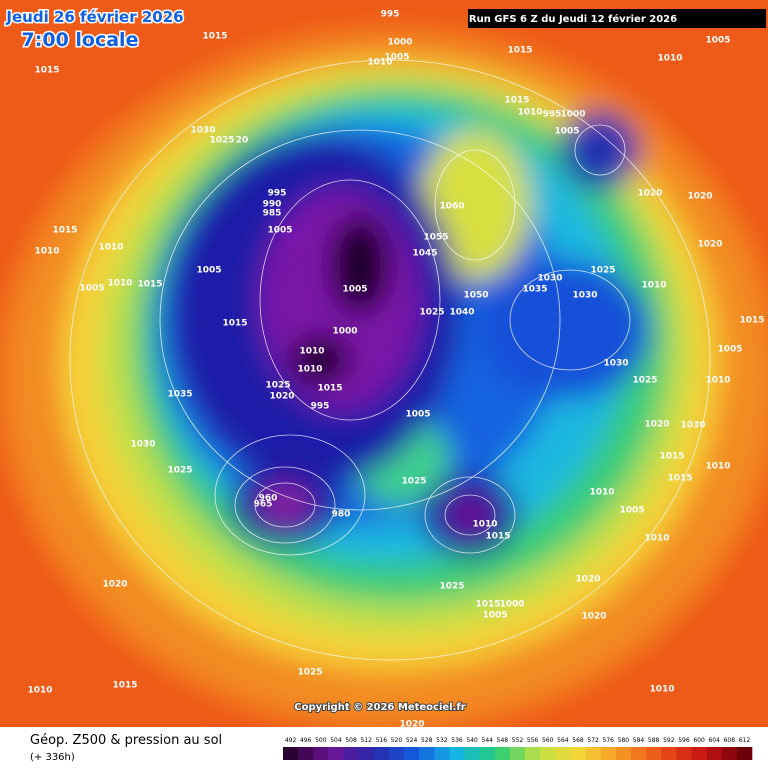  I want to click on colorbar-label: 584, so click(639, 740).